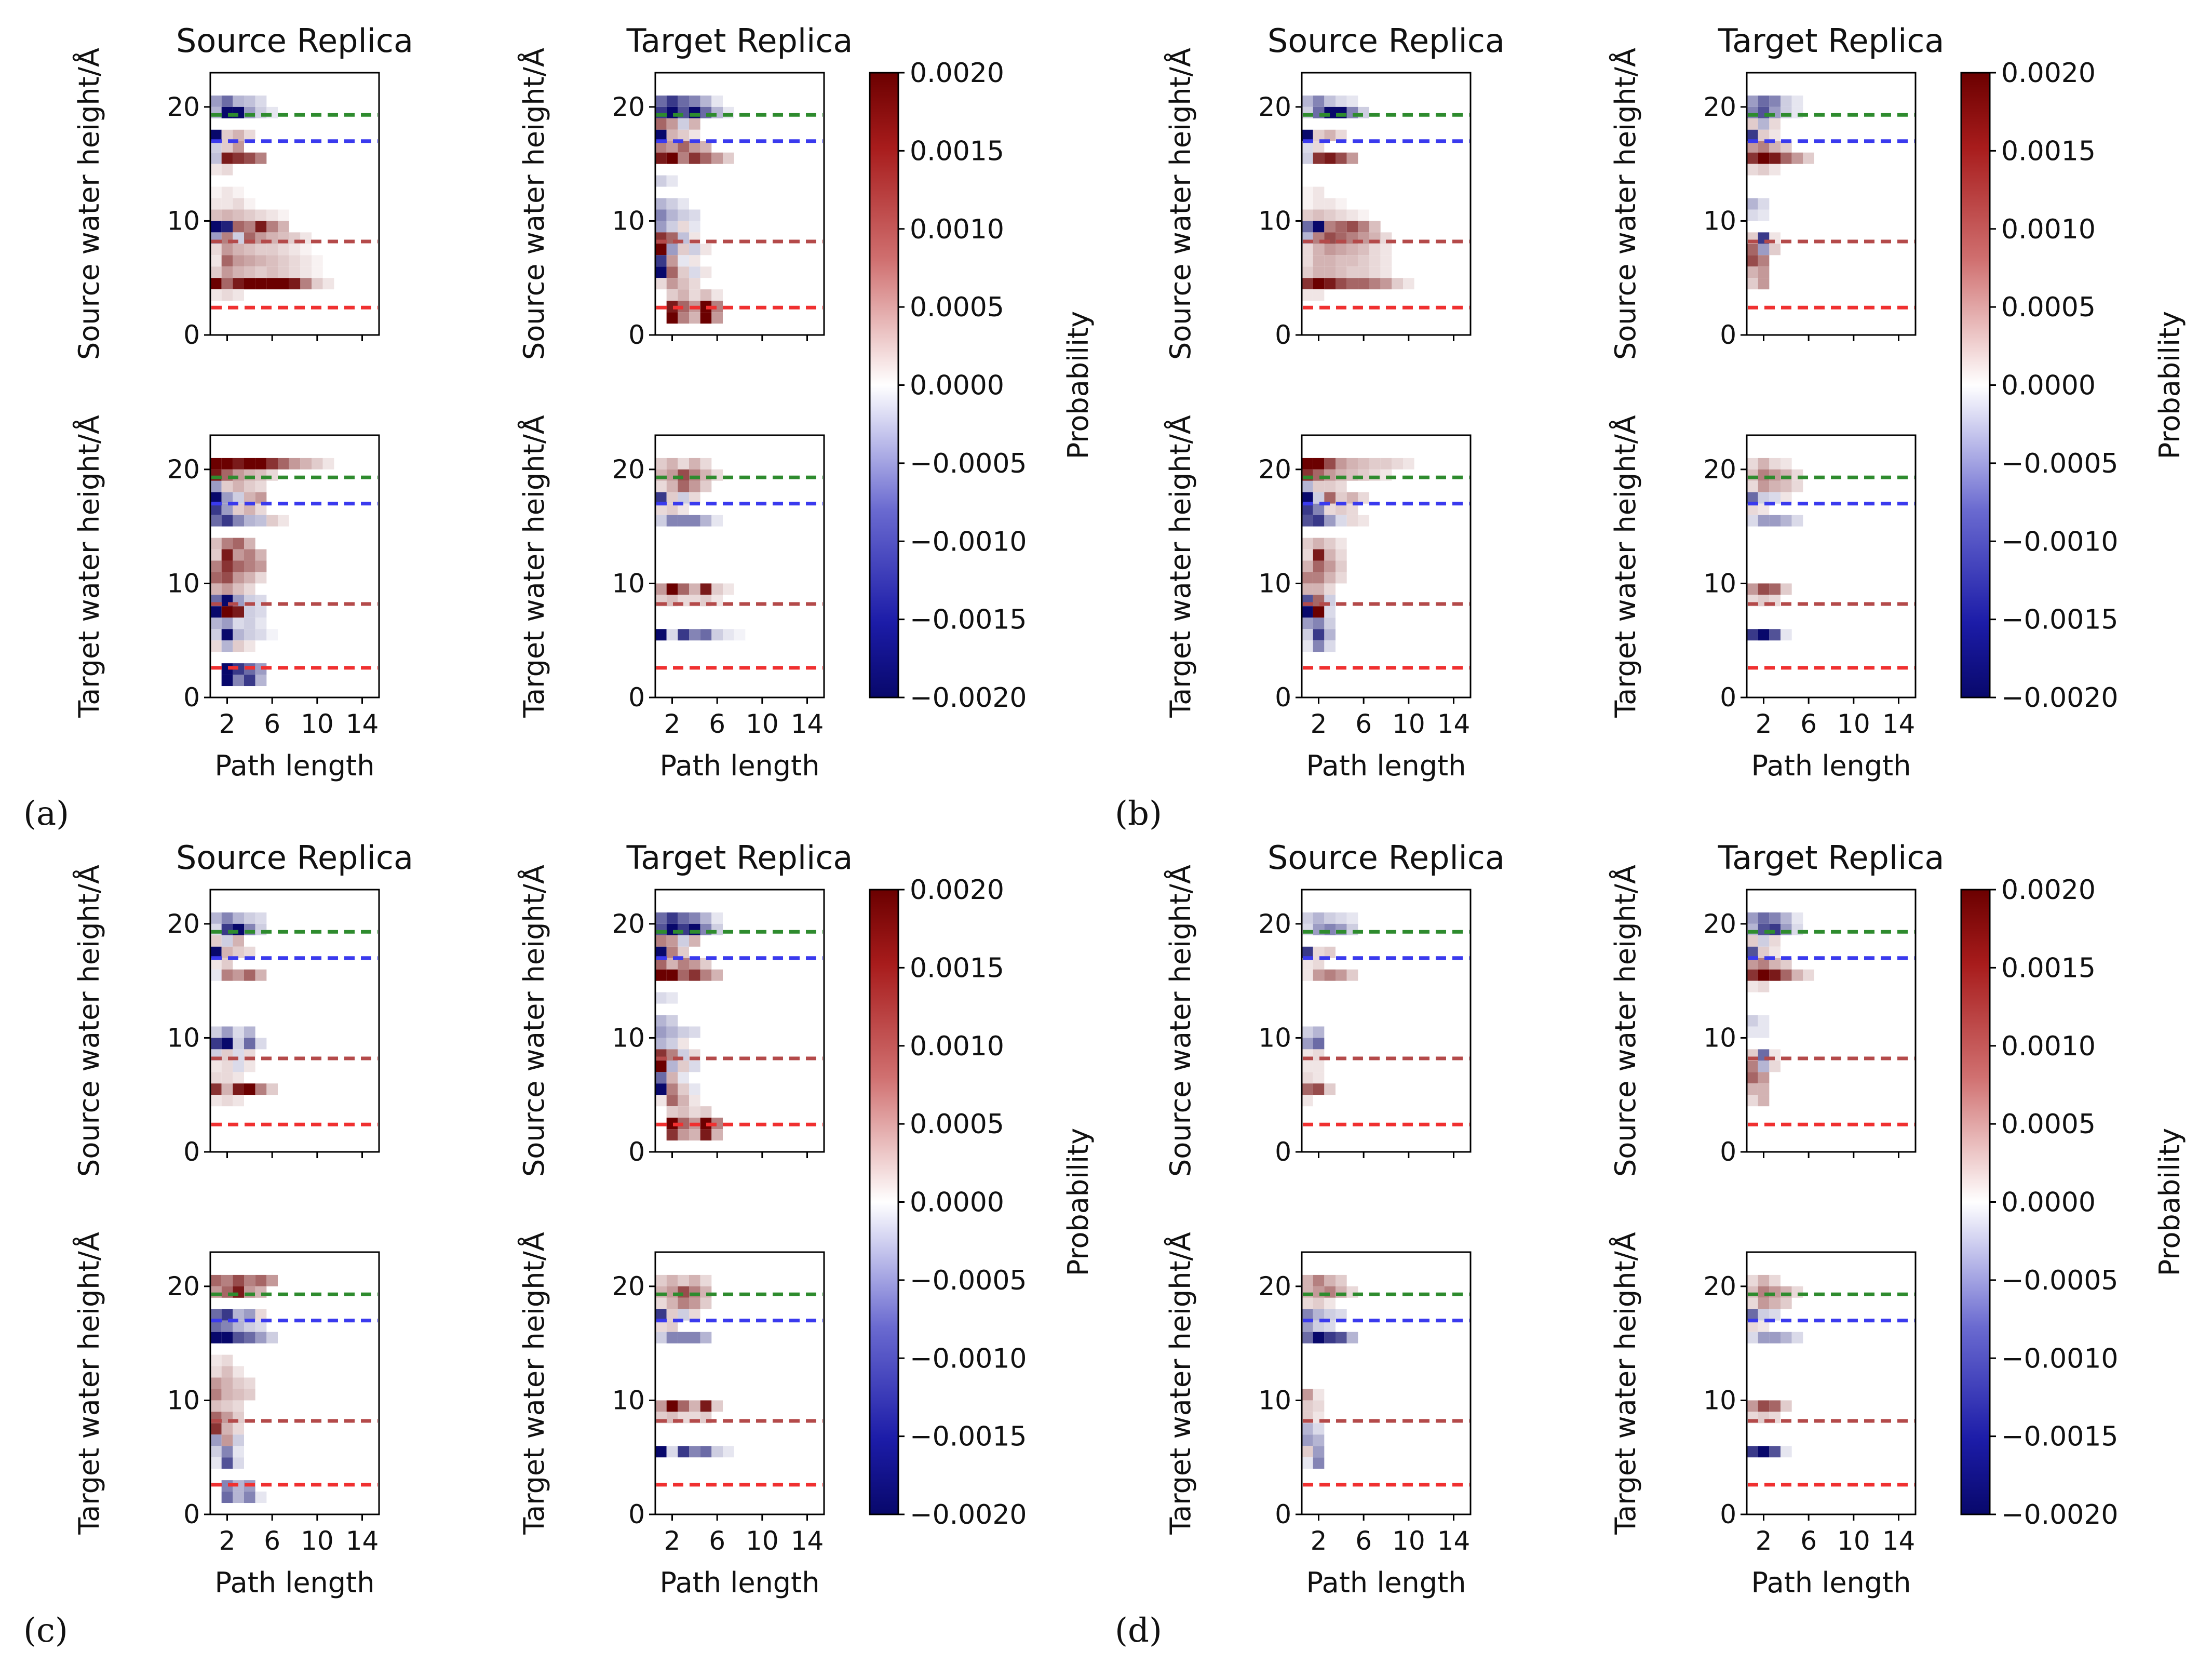 The height and width of the screenshot is (1665, 2212). I want to click on x-tick-label: 10, so click(1409, 1541).